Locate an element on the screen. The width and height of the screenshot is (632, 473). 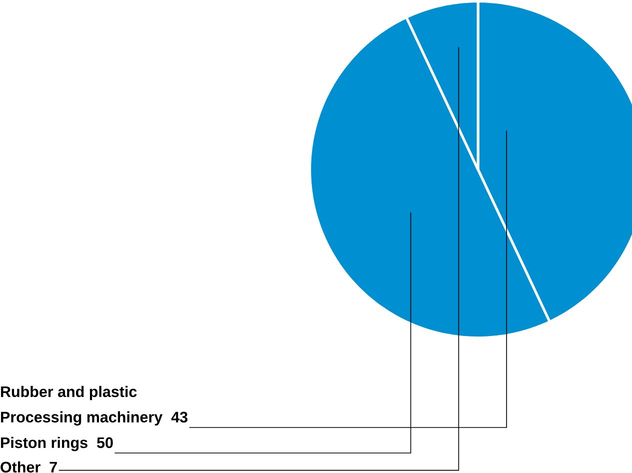
slice-label: Other is located at coordinates (20, 467).